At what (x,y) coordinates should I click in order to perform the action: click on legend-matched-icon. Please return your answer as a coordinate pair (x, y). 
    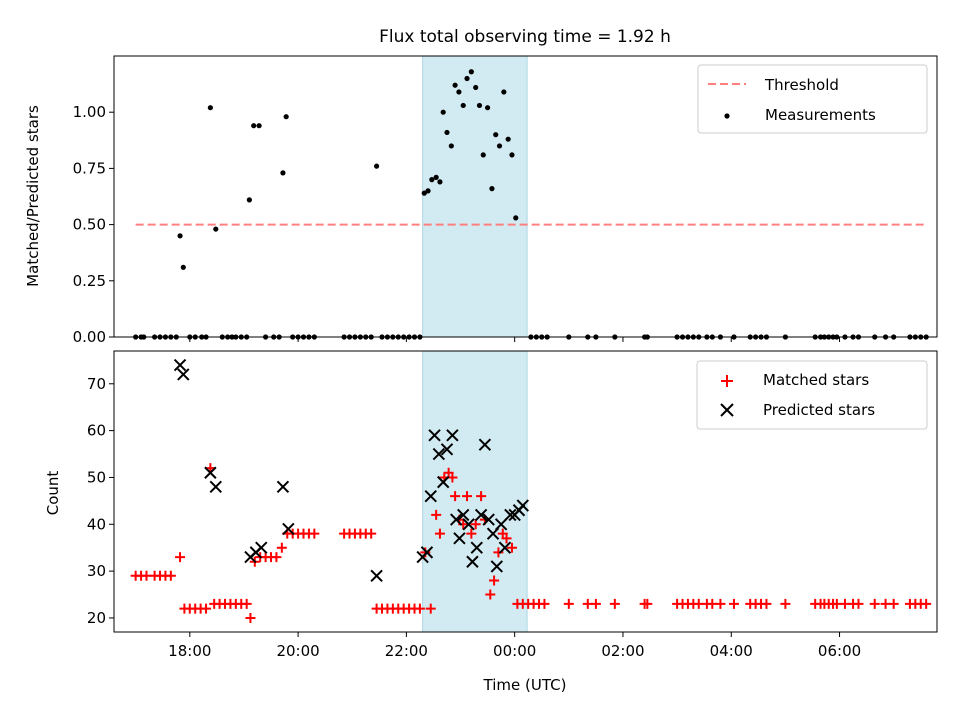
    Looking at the image, I should click on (727, 381).